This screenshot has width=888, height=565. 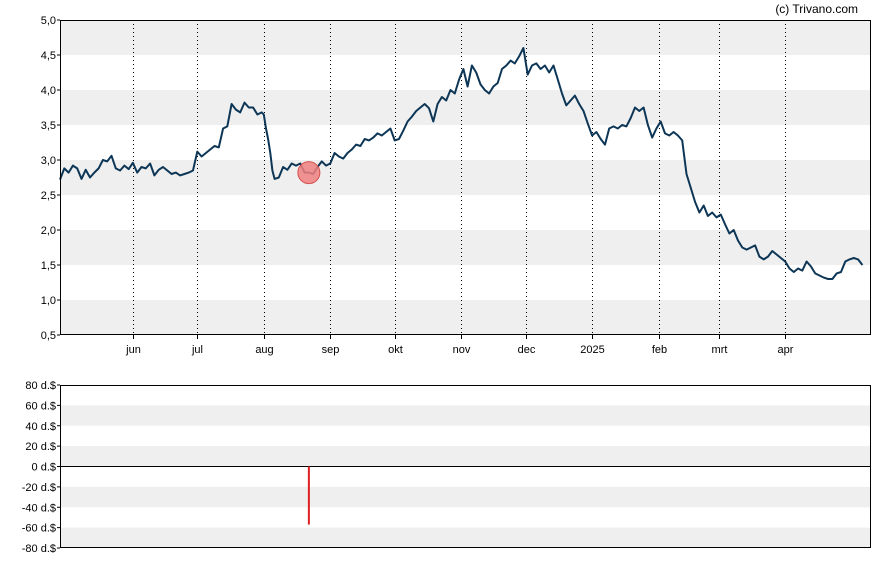 What do you see at coordinates (816, 9) in the screenshot?
I see `credit-text: (c) Trivano.com` at bounding box center [816, 9].